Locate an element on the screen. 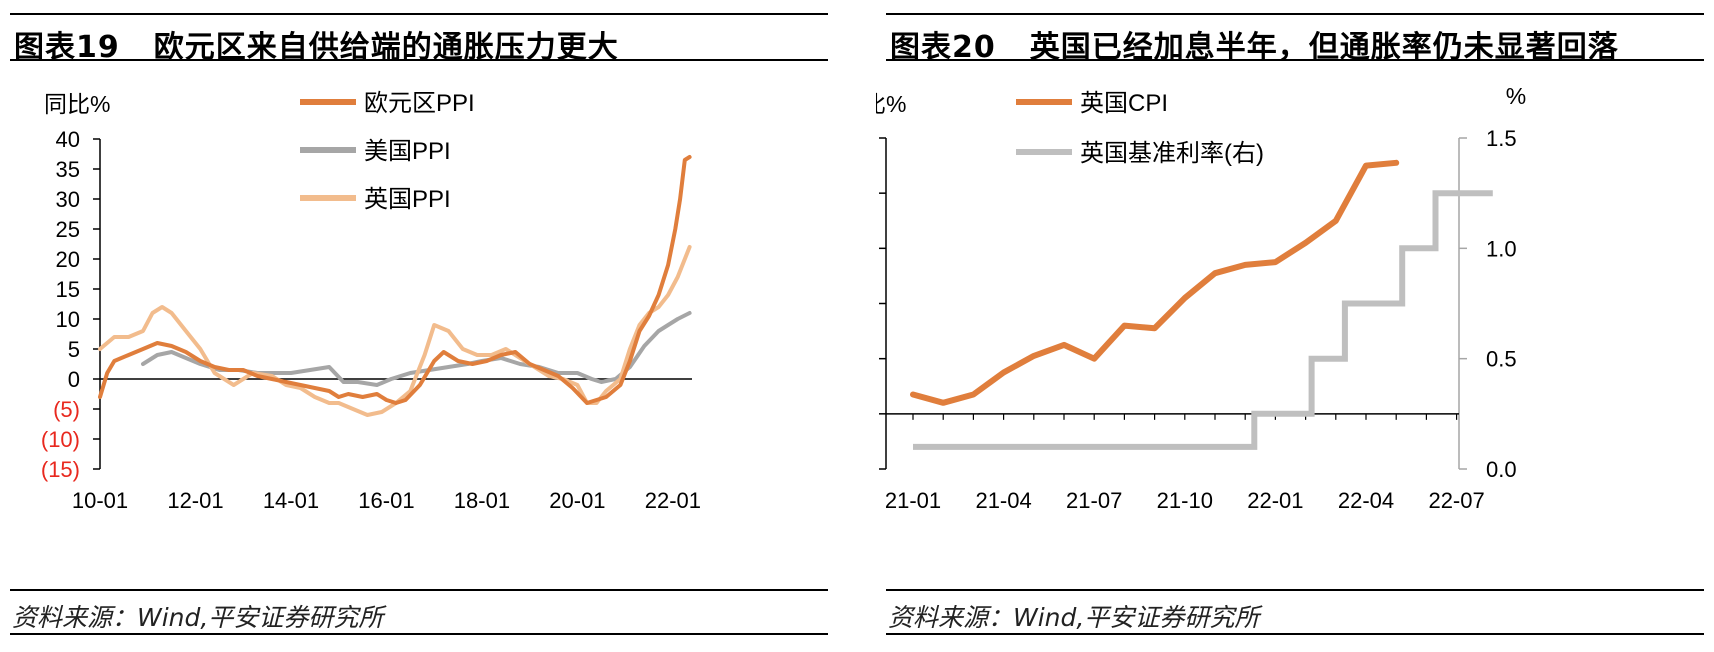 This screenshot has height=652, width=1714. y-tick-label: (10) is located at coordinates (60, 439).